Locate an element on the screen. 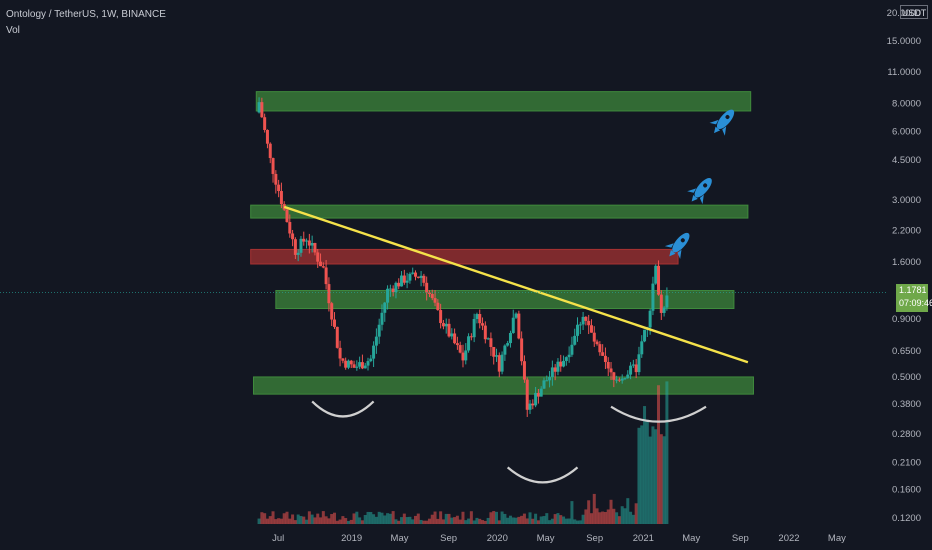  rocket-icon is located at coordinates (723, 122).